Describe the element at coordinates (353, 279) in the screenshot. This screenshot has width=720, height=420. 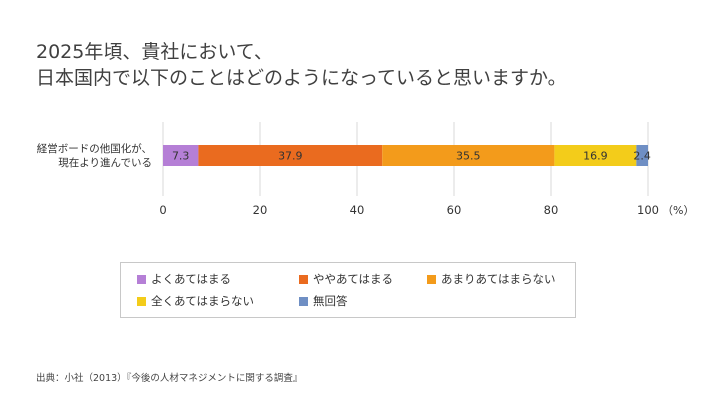
I see `legend-label: ややあてはまる` at that location.